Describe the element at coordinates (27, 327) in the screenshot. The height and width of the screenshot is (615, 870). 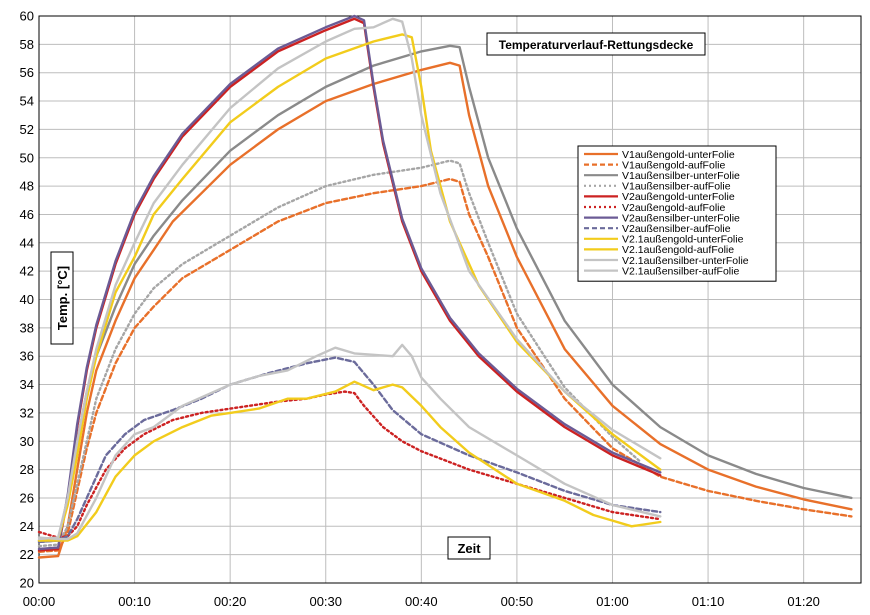
I see `y-tick-label: 38` at that location.